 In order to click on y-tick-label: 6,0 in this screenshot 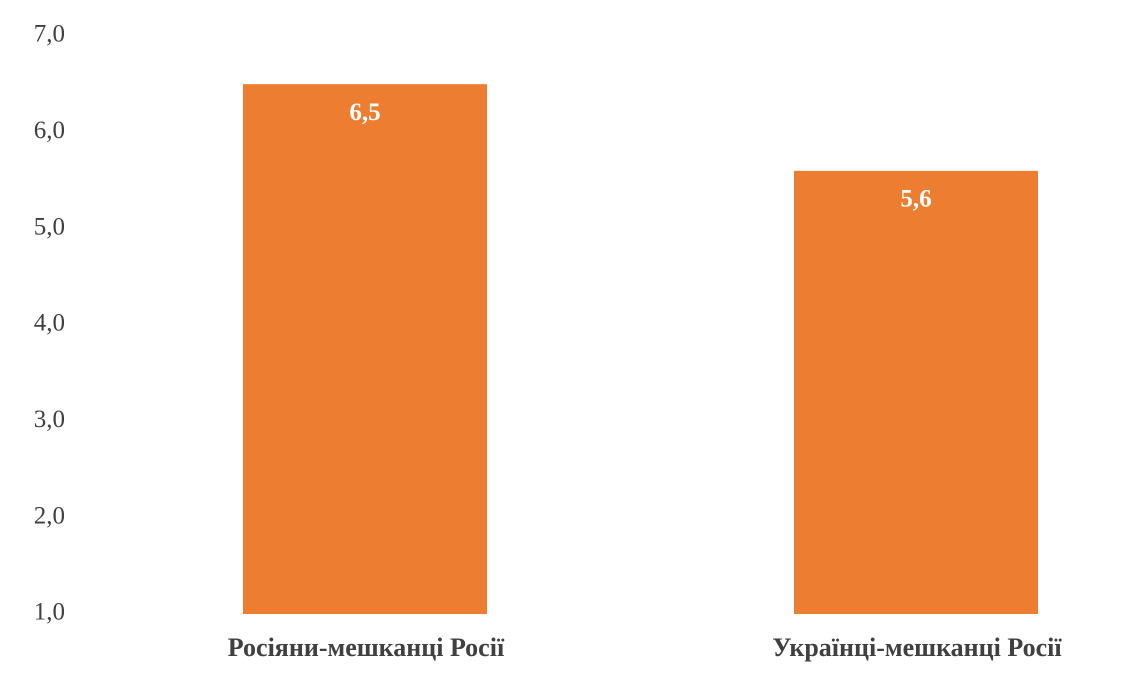, I will do `click(49, 130)`.